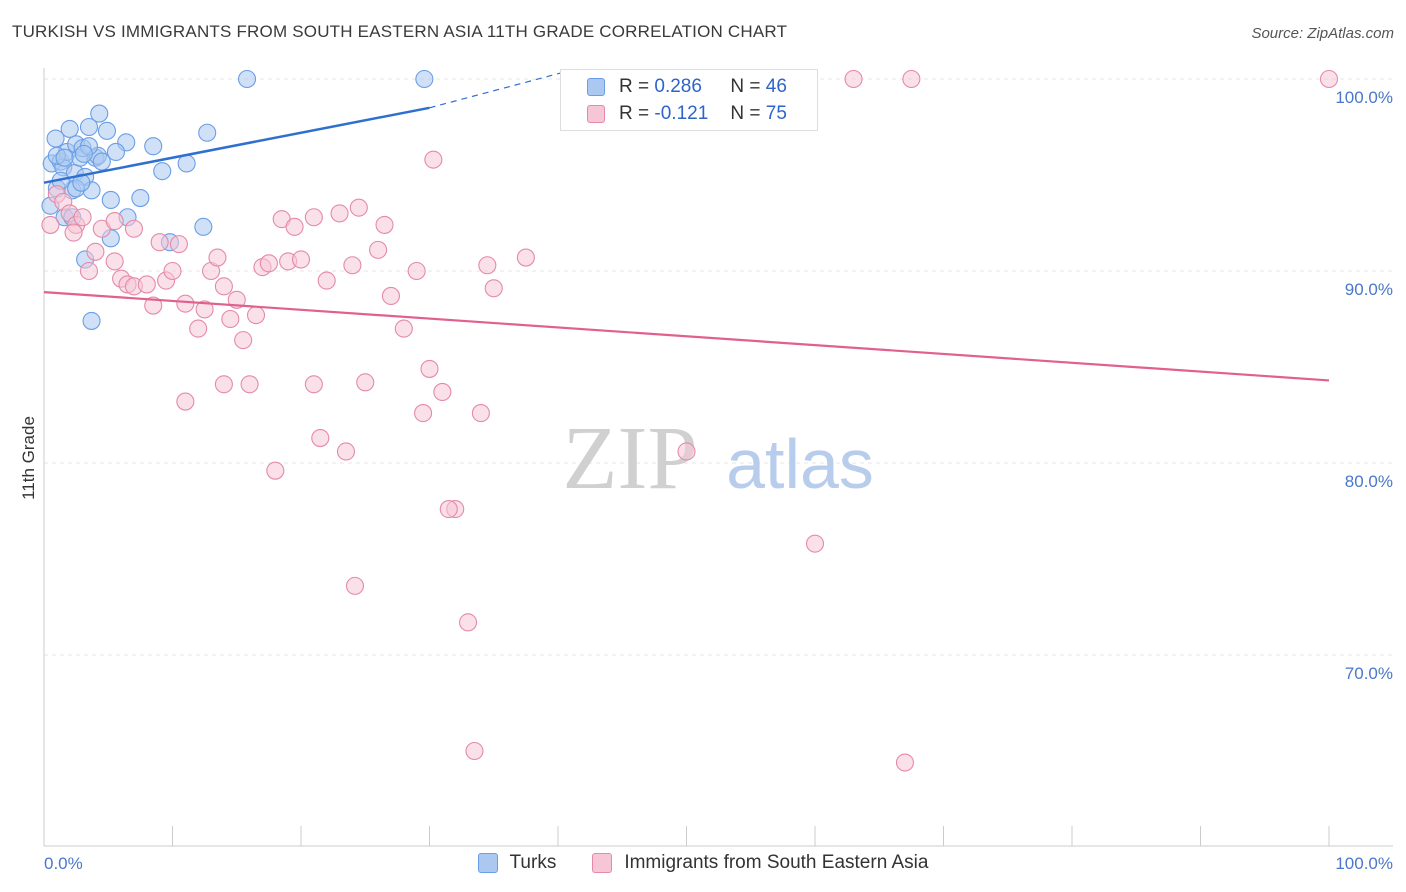 The height and width of the screenshot is (892, 1406). What do you see at coordinates (1369, 289) in the screenshot?
I see `y-tick-label: 90.0%` at bounding box center [1369, 289].